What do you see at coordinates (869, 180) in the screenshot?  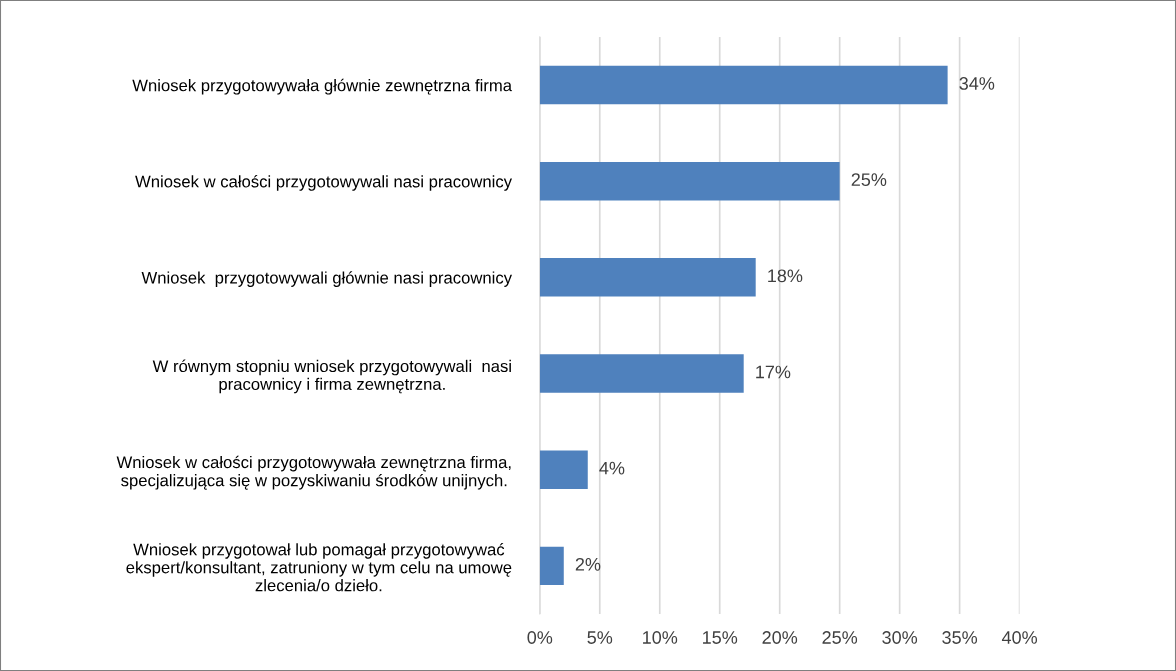 I see `data-label: 25%` at bounding box center [869, 180].